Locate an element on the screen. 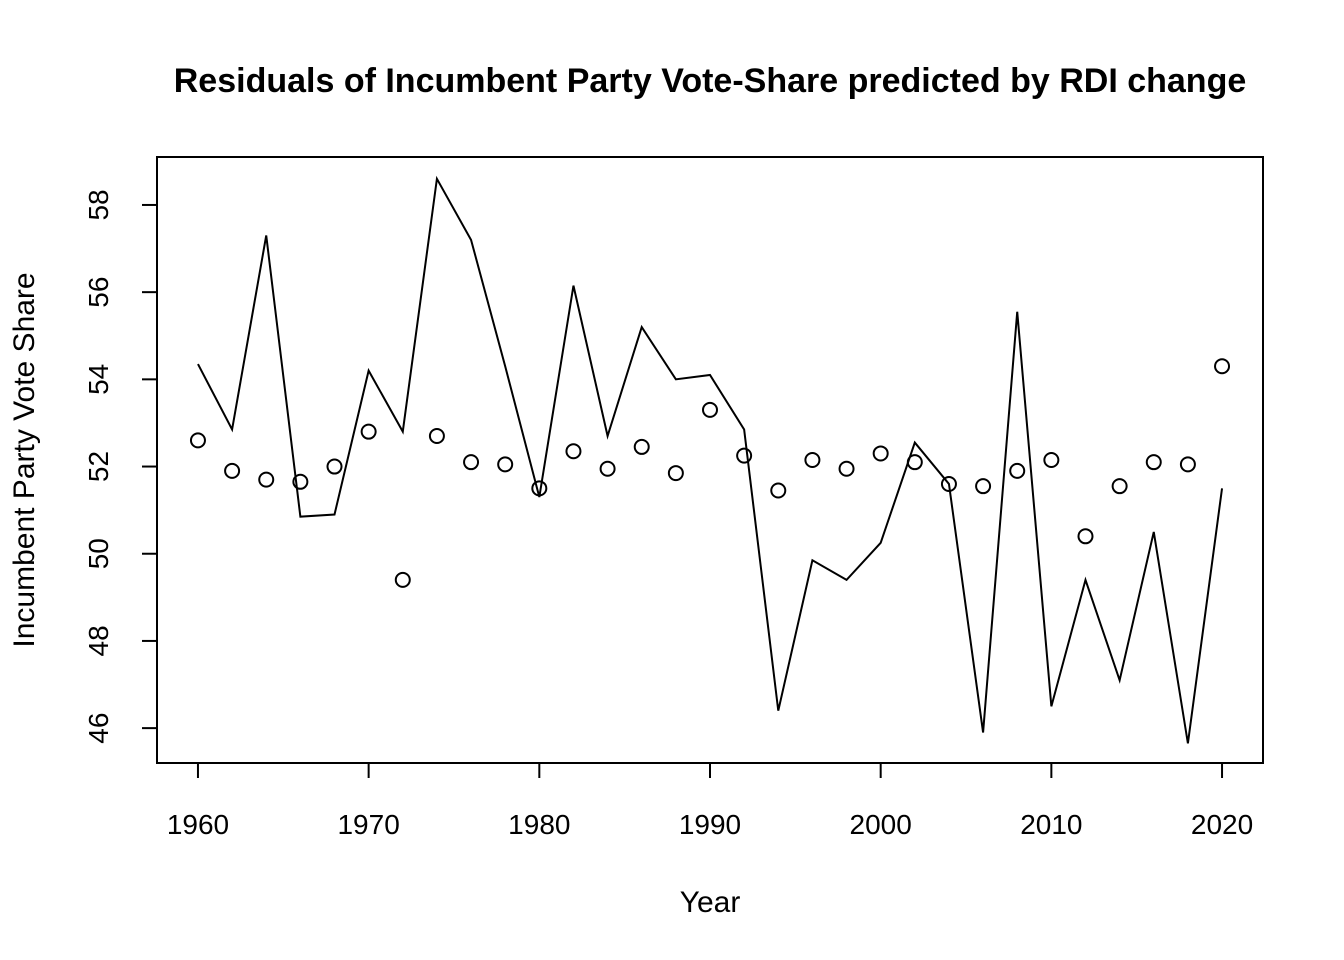 The width and height of the screenshot is (1344, 960). x-tick-label: 1960 is located at coordinates (198, 824).